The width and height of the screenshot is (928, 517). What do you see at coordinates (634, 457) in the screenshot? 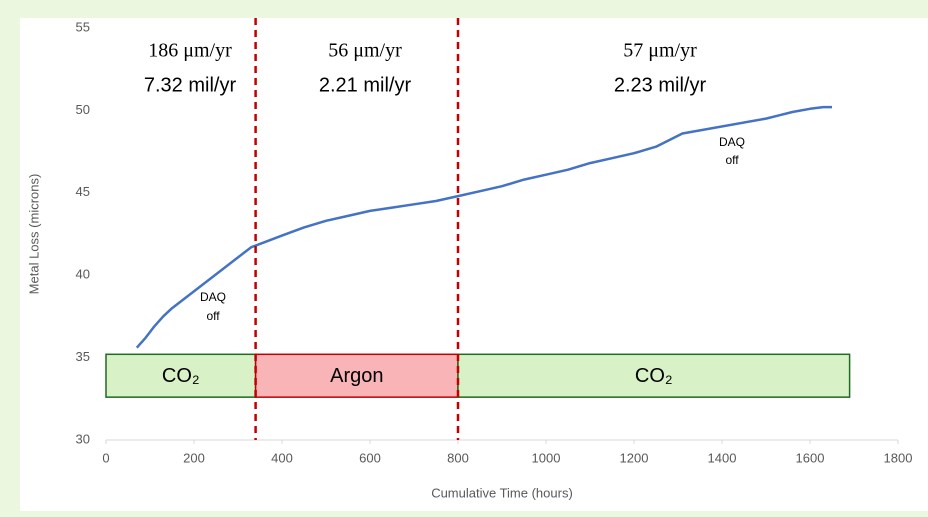
I see `x-tick-label: 1200` at bounding box center [634, 457].